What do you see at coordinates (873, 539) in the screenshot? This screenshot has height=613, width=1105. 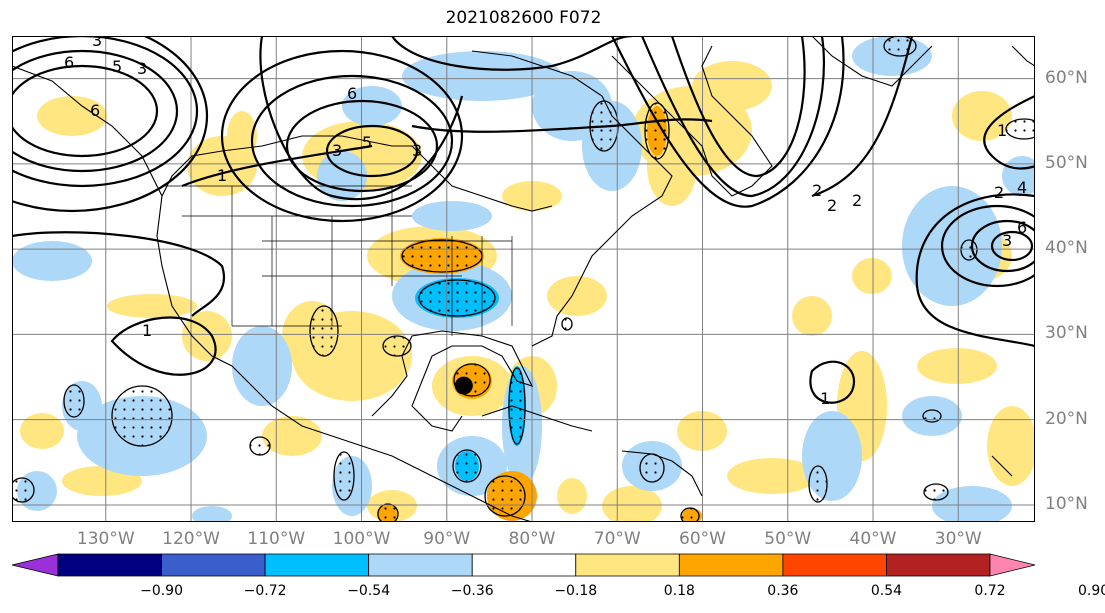 I see `longitude-label: 40°W` at bounding box center [873, 539].